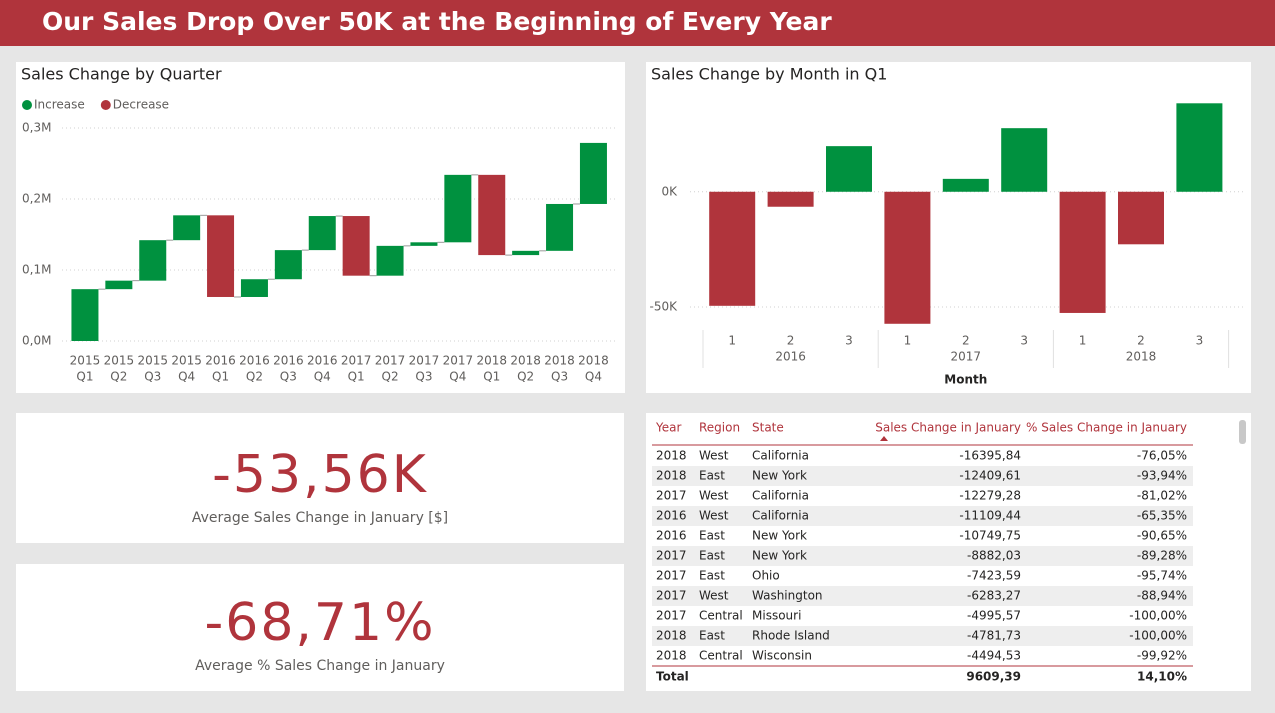 This screenshot has width=1275, height=713. What do you see at coordinates (1162, 496) in the screenshot?
I see `table-cell: -81,02%` at bounding box center [1162, 496].